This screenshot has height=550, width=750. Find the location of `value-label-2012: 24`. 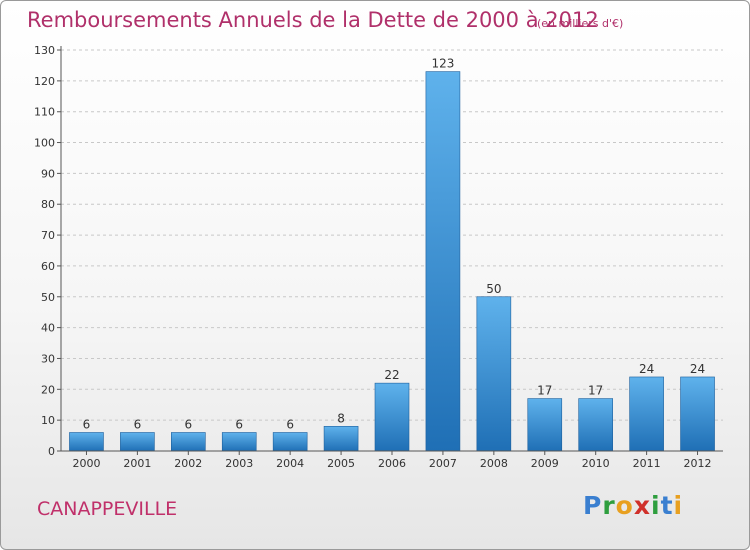

value-label-2012: 24 is located at coordinates (697, 369).